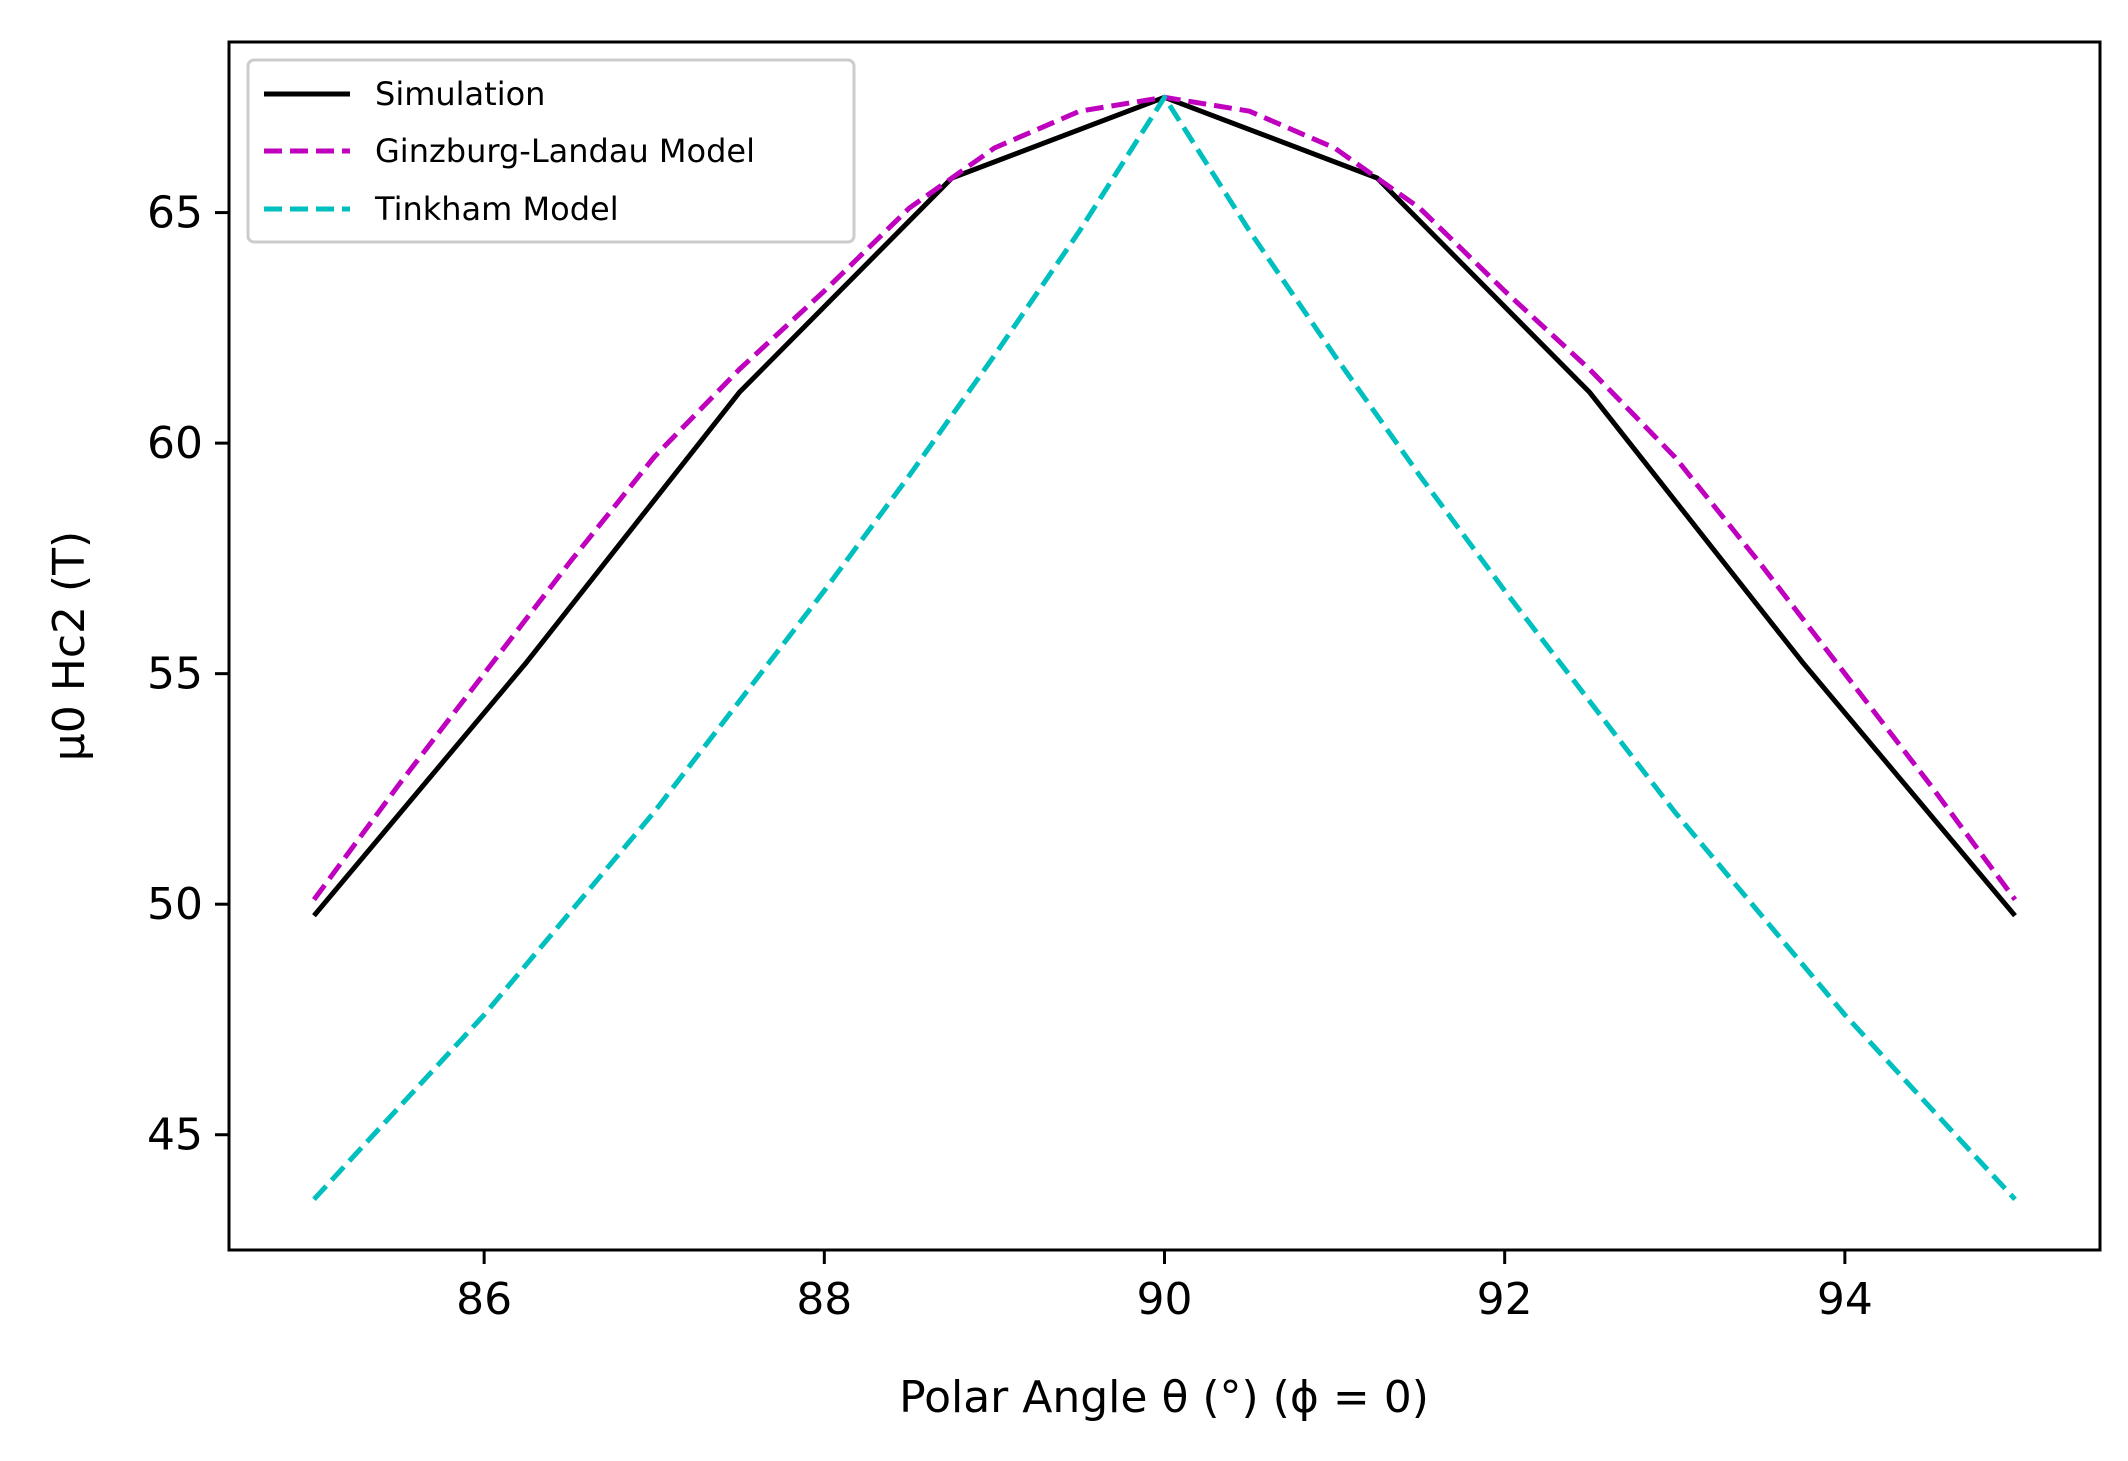 The width and height of the screenshot is (2128, 1461). Describe the element at coordinates (1845, 1299) in the screenshot. I see `x-tick-label: 94` at that location.